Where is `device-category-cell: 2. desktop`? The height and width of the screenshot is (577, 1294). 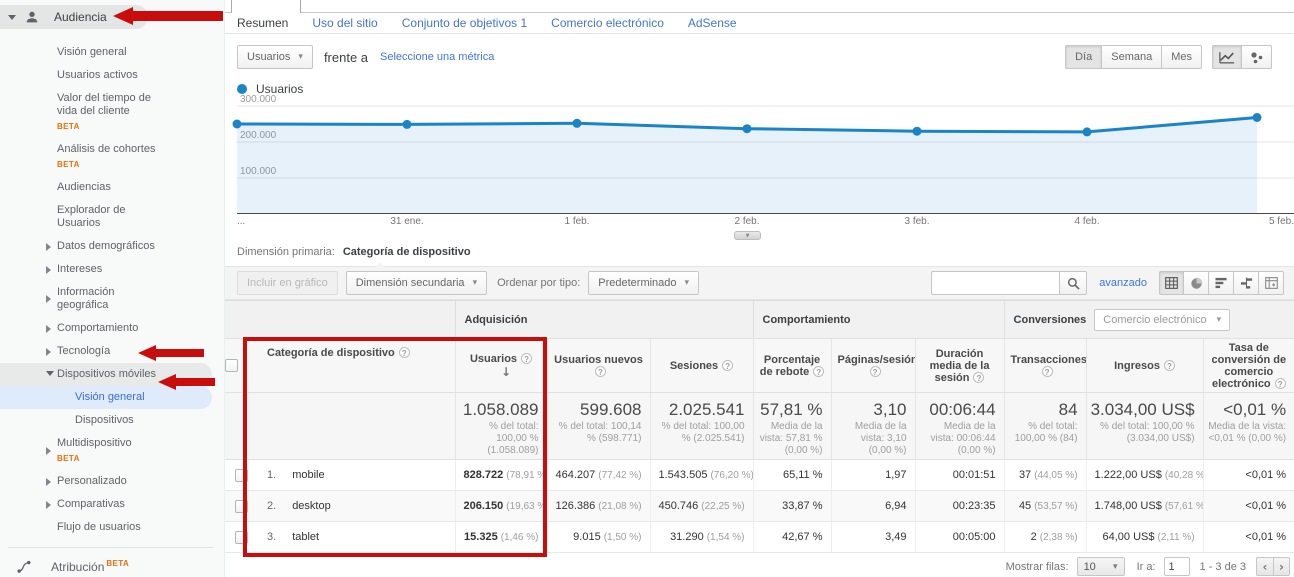
device-category-cell: 2. desktop is located at coordinates (356, 506).